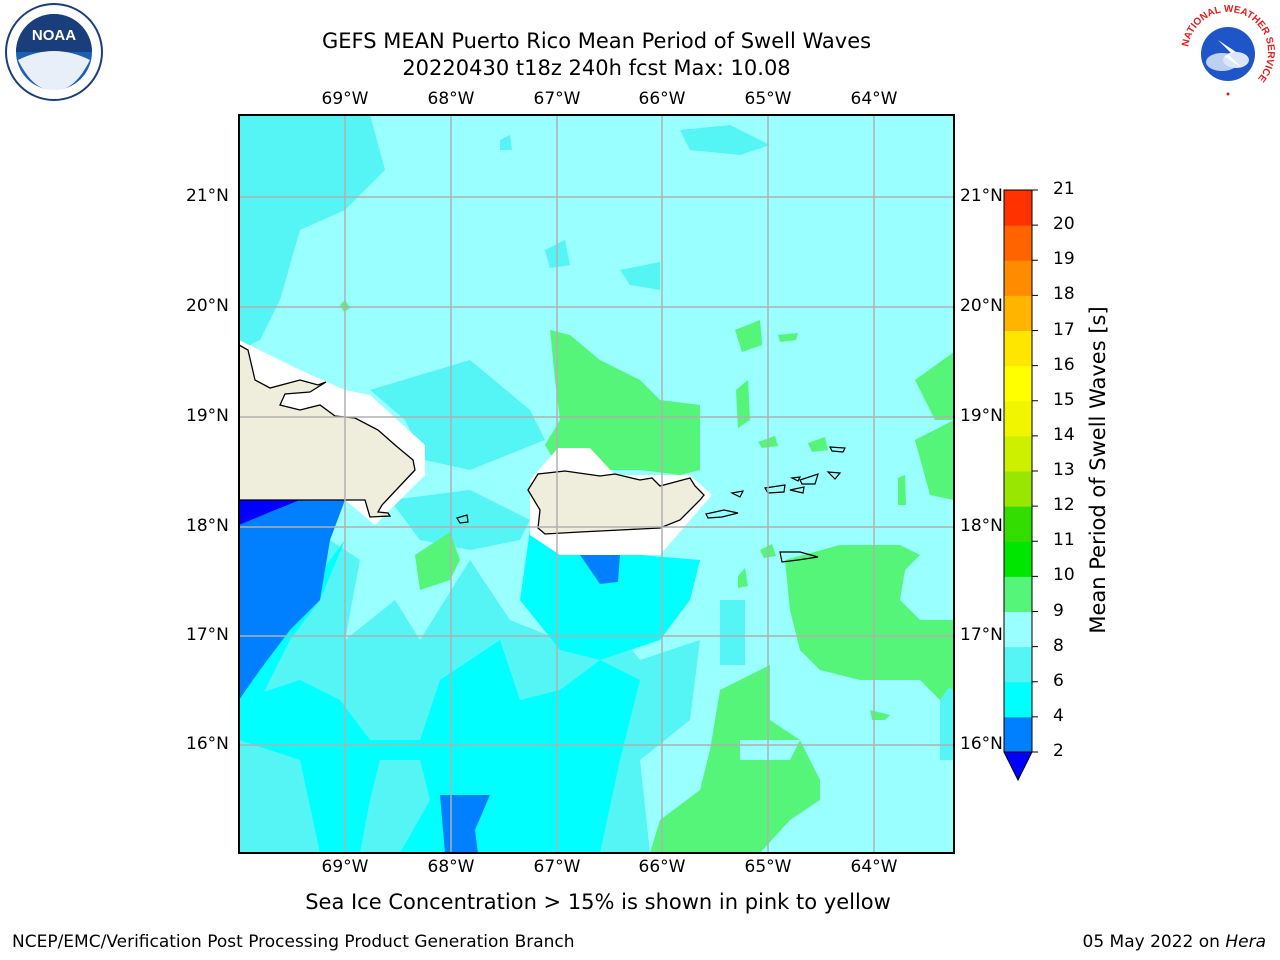 The height and width of the screenshot is (960, 1280). Describe the element at coordinates (874, 867) in the screenshot. I see `lon-label-bottom: 64°W` at that location.